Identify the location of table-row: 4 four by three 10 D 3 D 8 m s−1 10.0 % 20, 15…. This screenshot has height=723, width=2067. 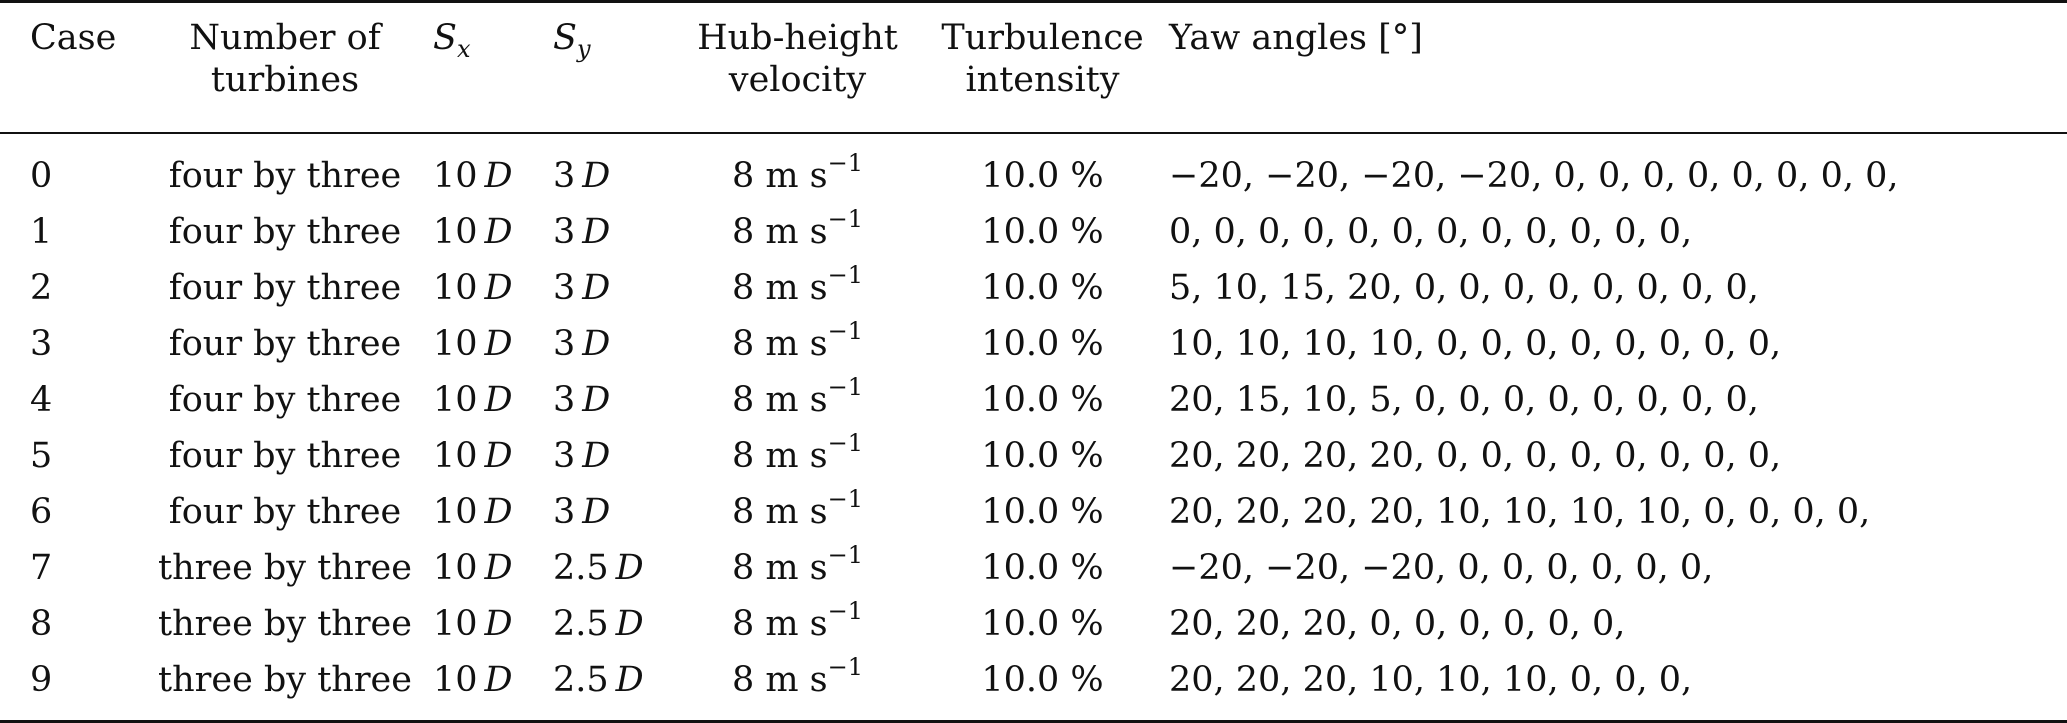
(1033, 400).